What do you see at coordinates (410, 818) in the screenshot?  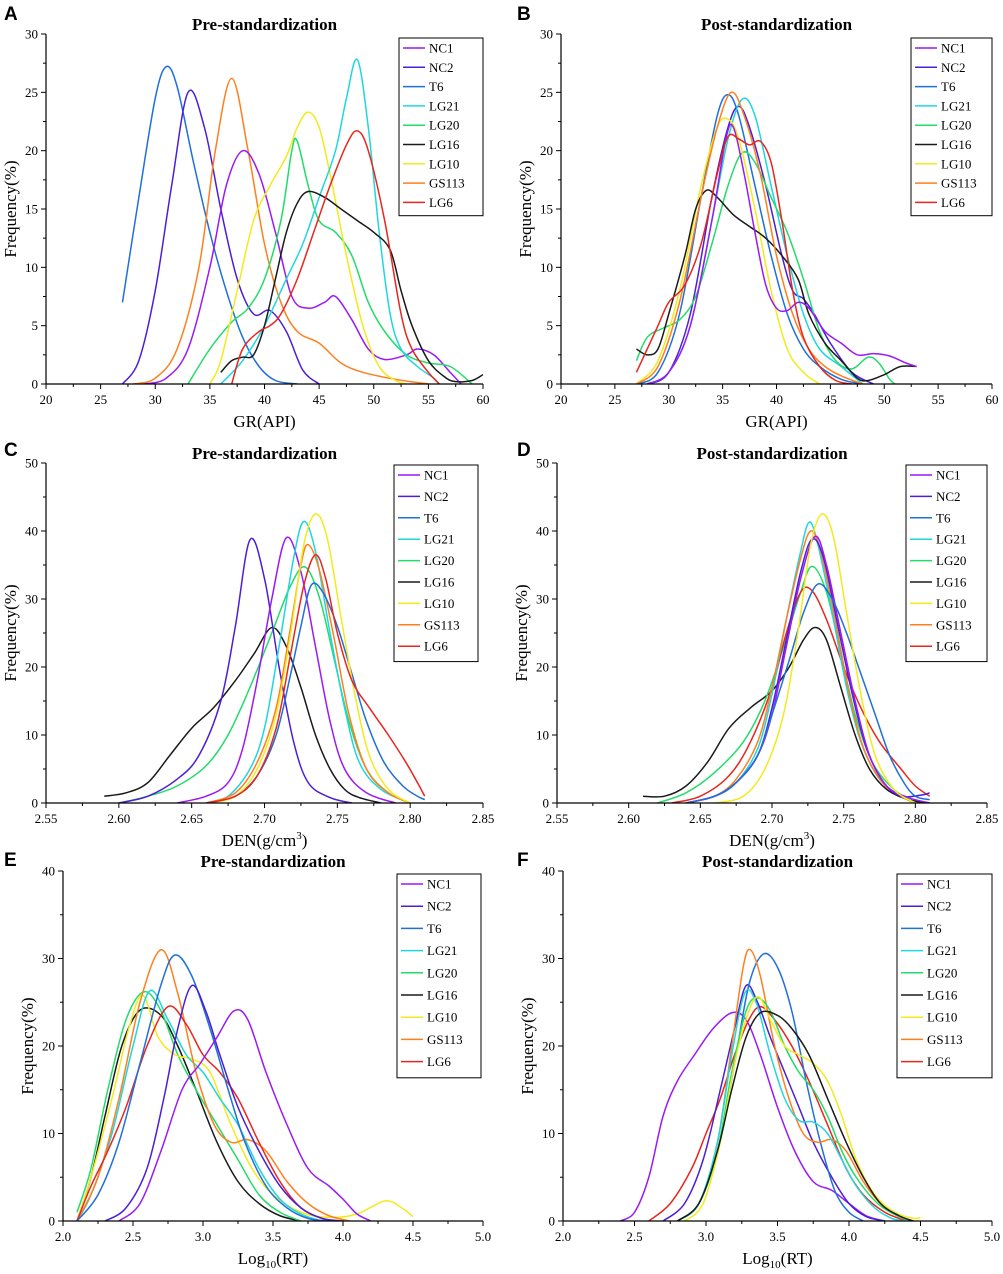 I see `x-tick-label: 2.80` at bounding box center [410, 818].